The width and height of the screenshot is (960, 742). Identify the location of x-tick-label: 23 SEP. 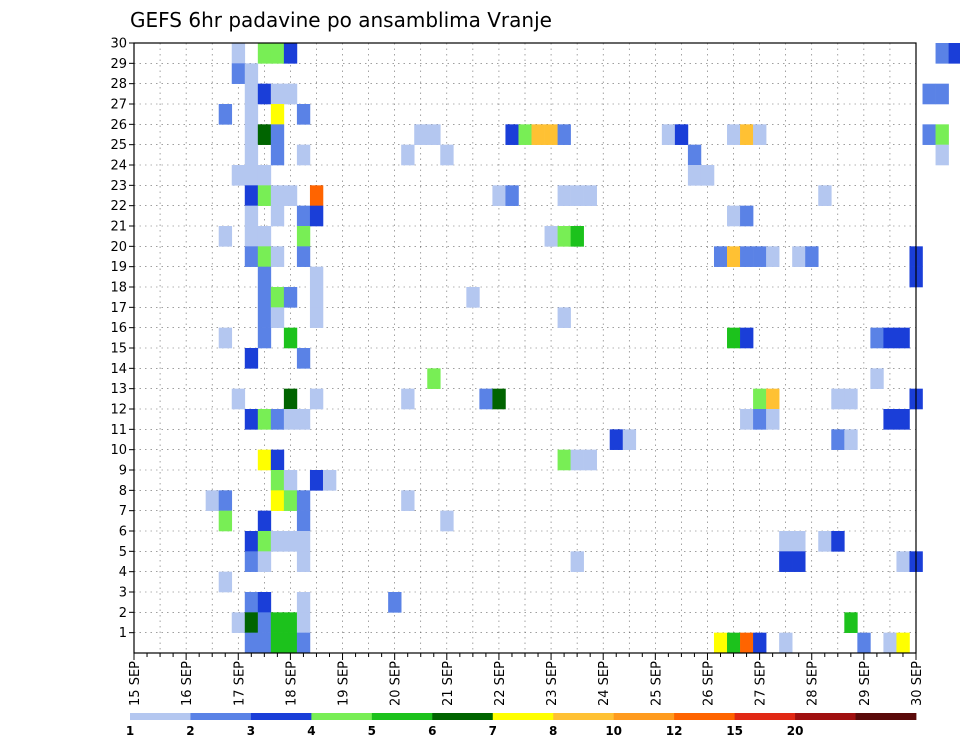
(552, 683).